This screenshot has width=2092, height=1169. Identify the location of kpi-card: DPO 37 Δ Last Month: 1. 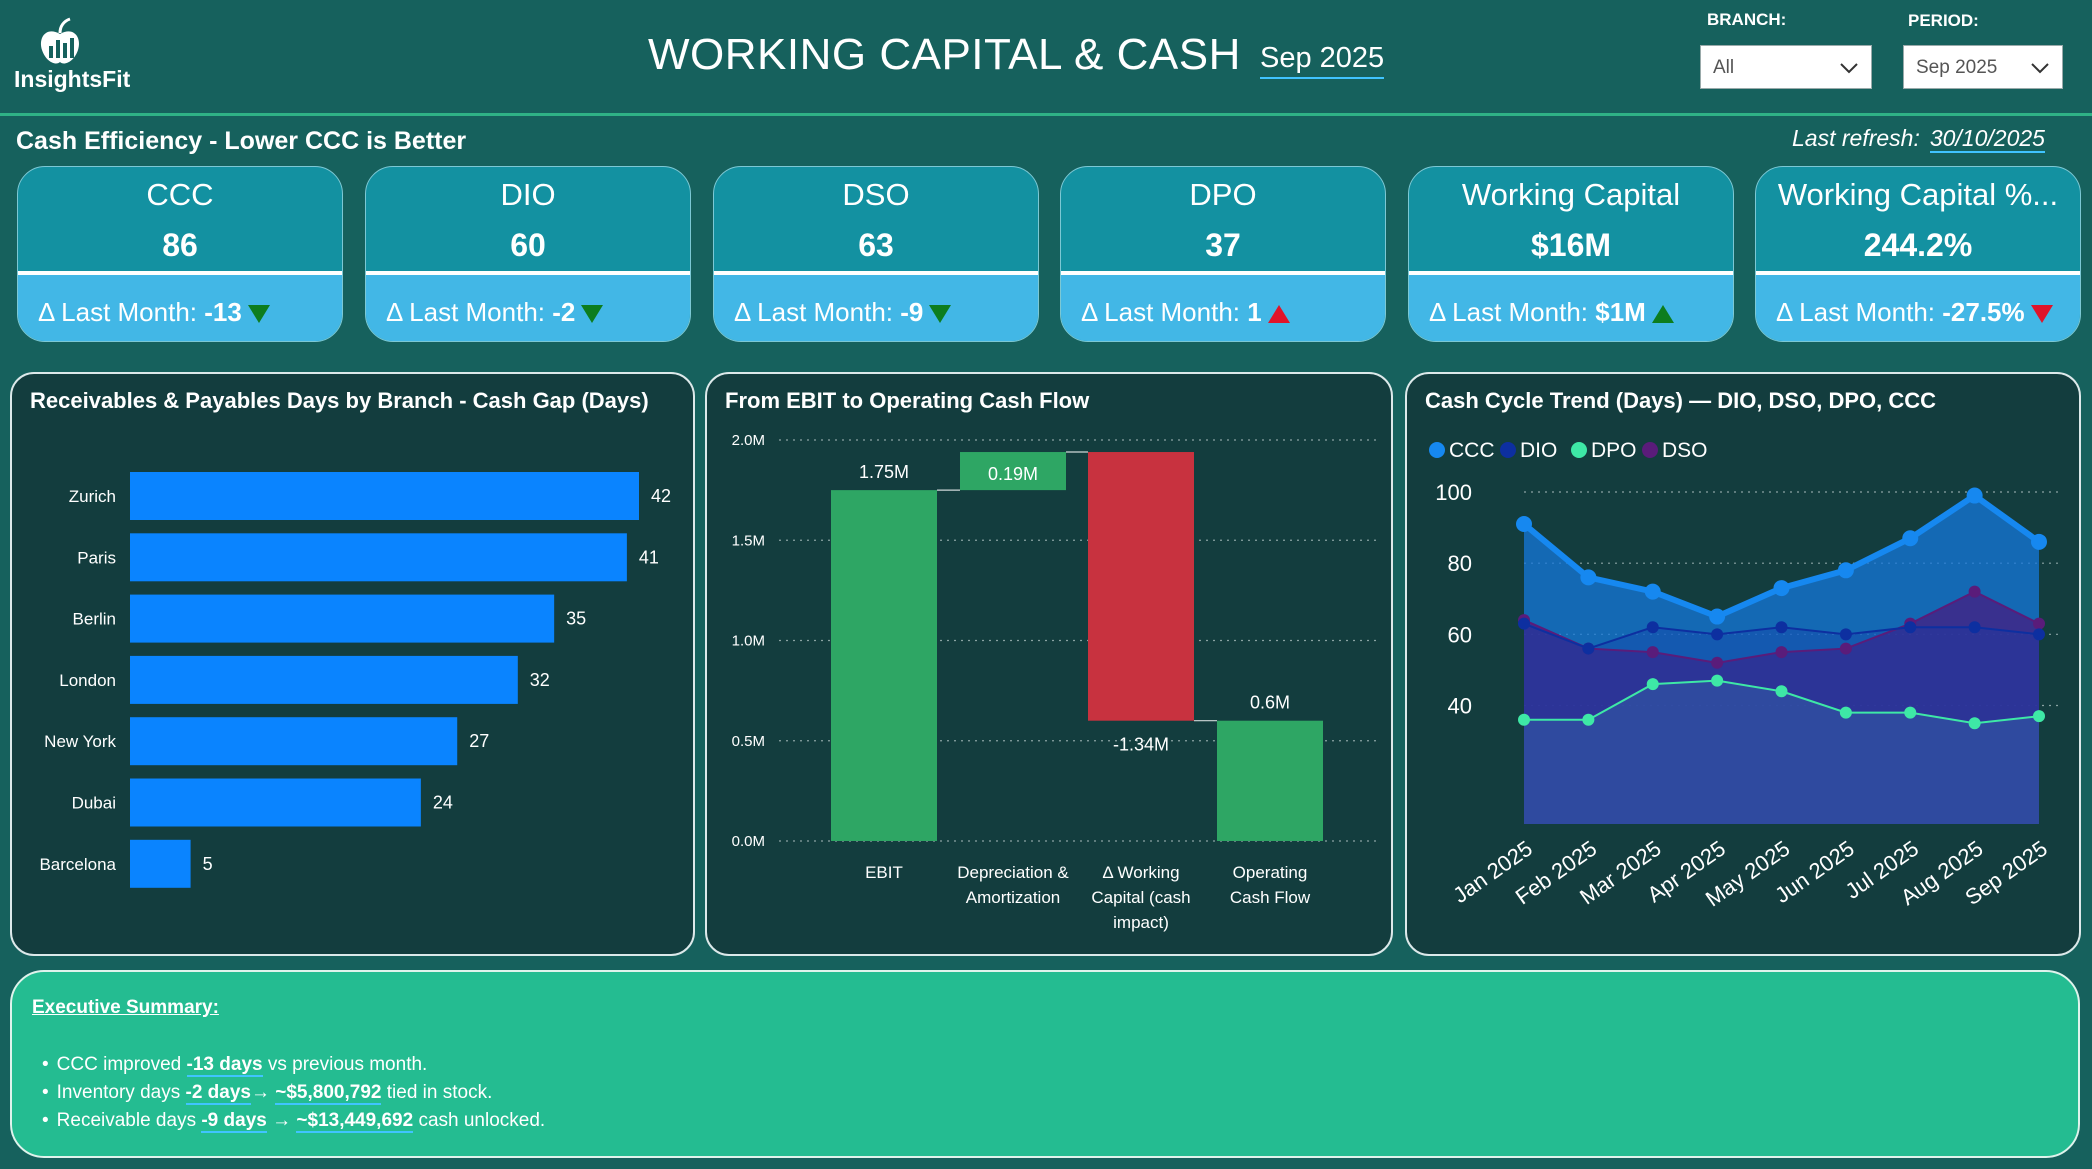
(1223, 254).